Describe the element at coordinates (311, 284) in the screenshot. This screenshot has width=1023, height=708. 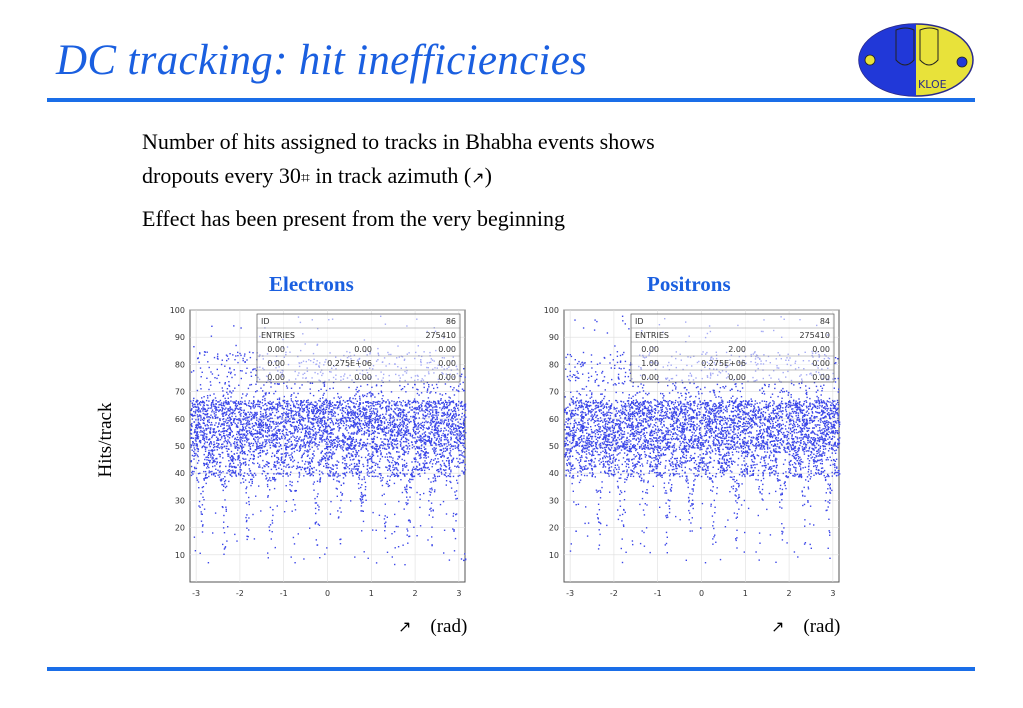
I see `electrons-title: Electrons` at that location.